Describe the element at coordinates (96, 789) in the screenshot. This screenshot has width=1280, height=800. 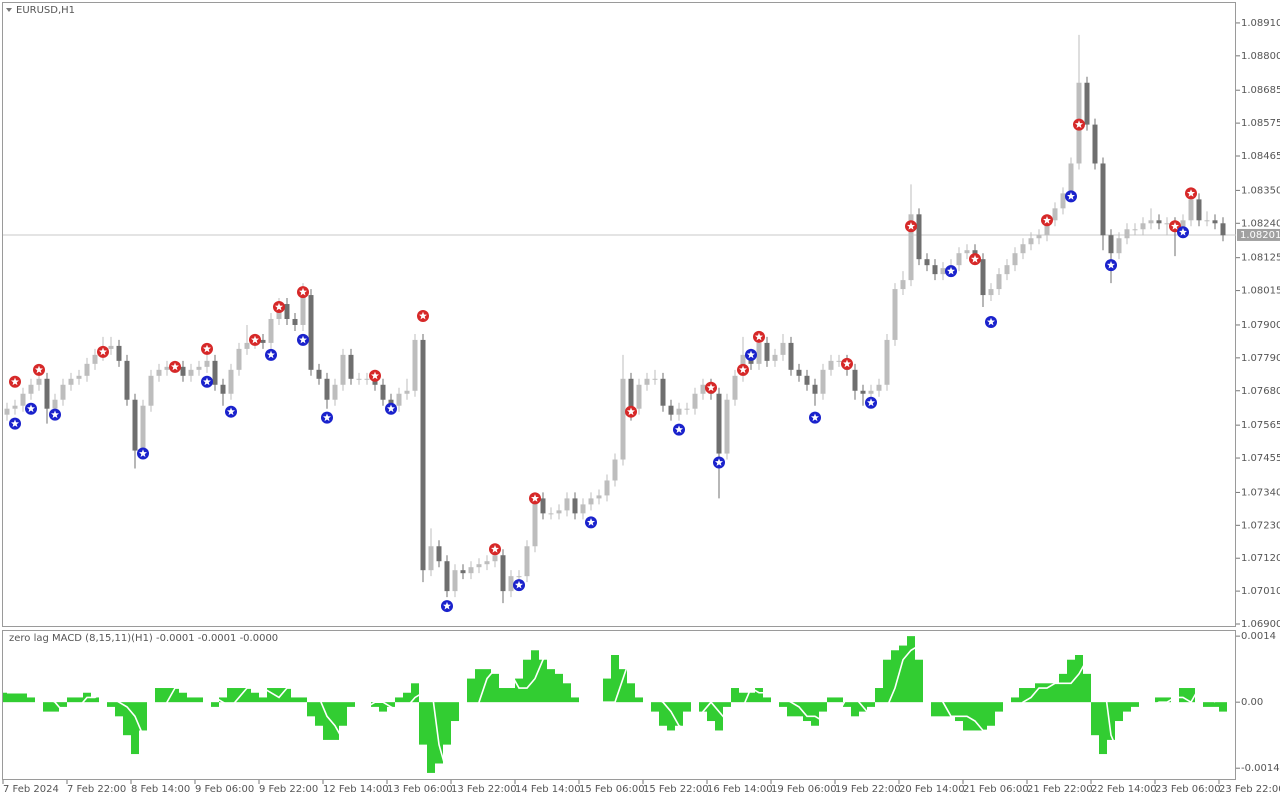
I see `x-tick-label: 7 Feb 22:00` at that location.